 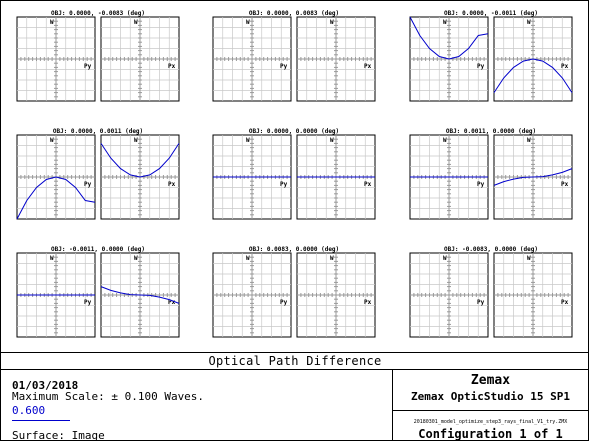 What do you see at coordinates (108, 396) in the screenshot?
I see `max-scale-label: Maximum Scale: ± 0.100 Waves.` at bounding box center [108, 396].